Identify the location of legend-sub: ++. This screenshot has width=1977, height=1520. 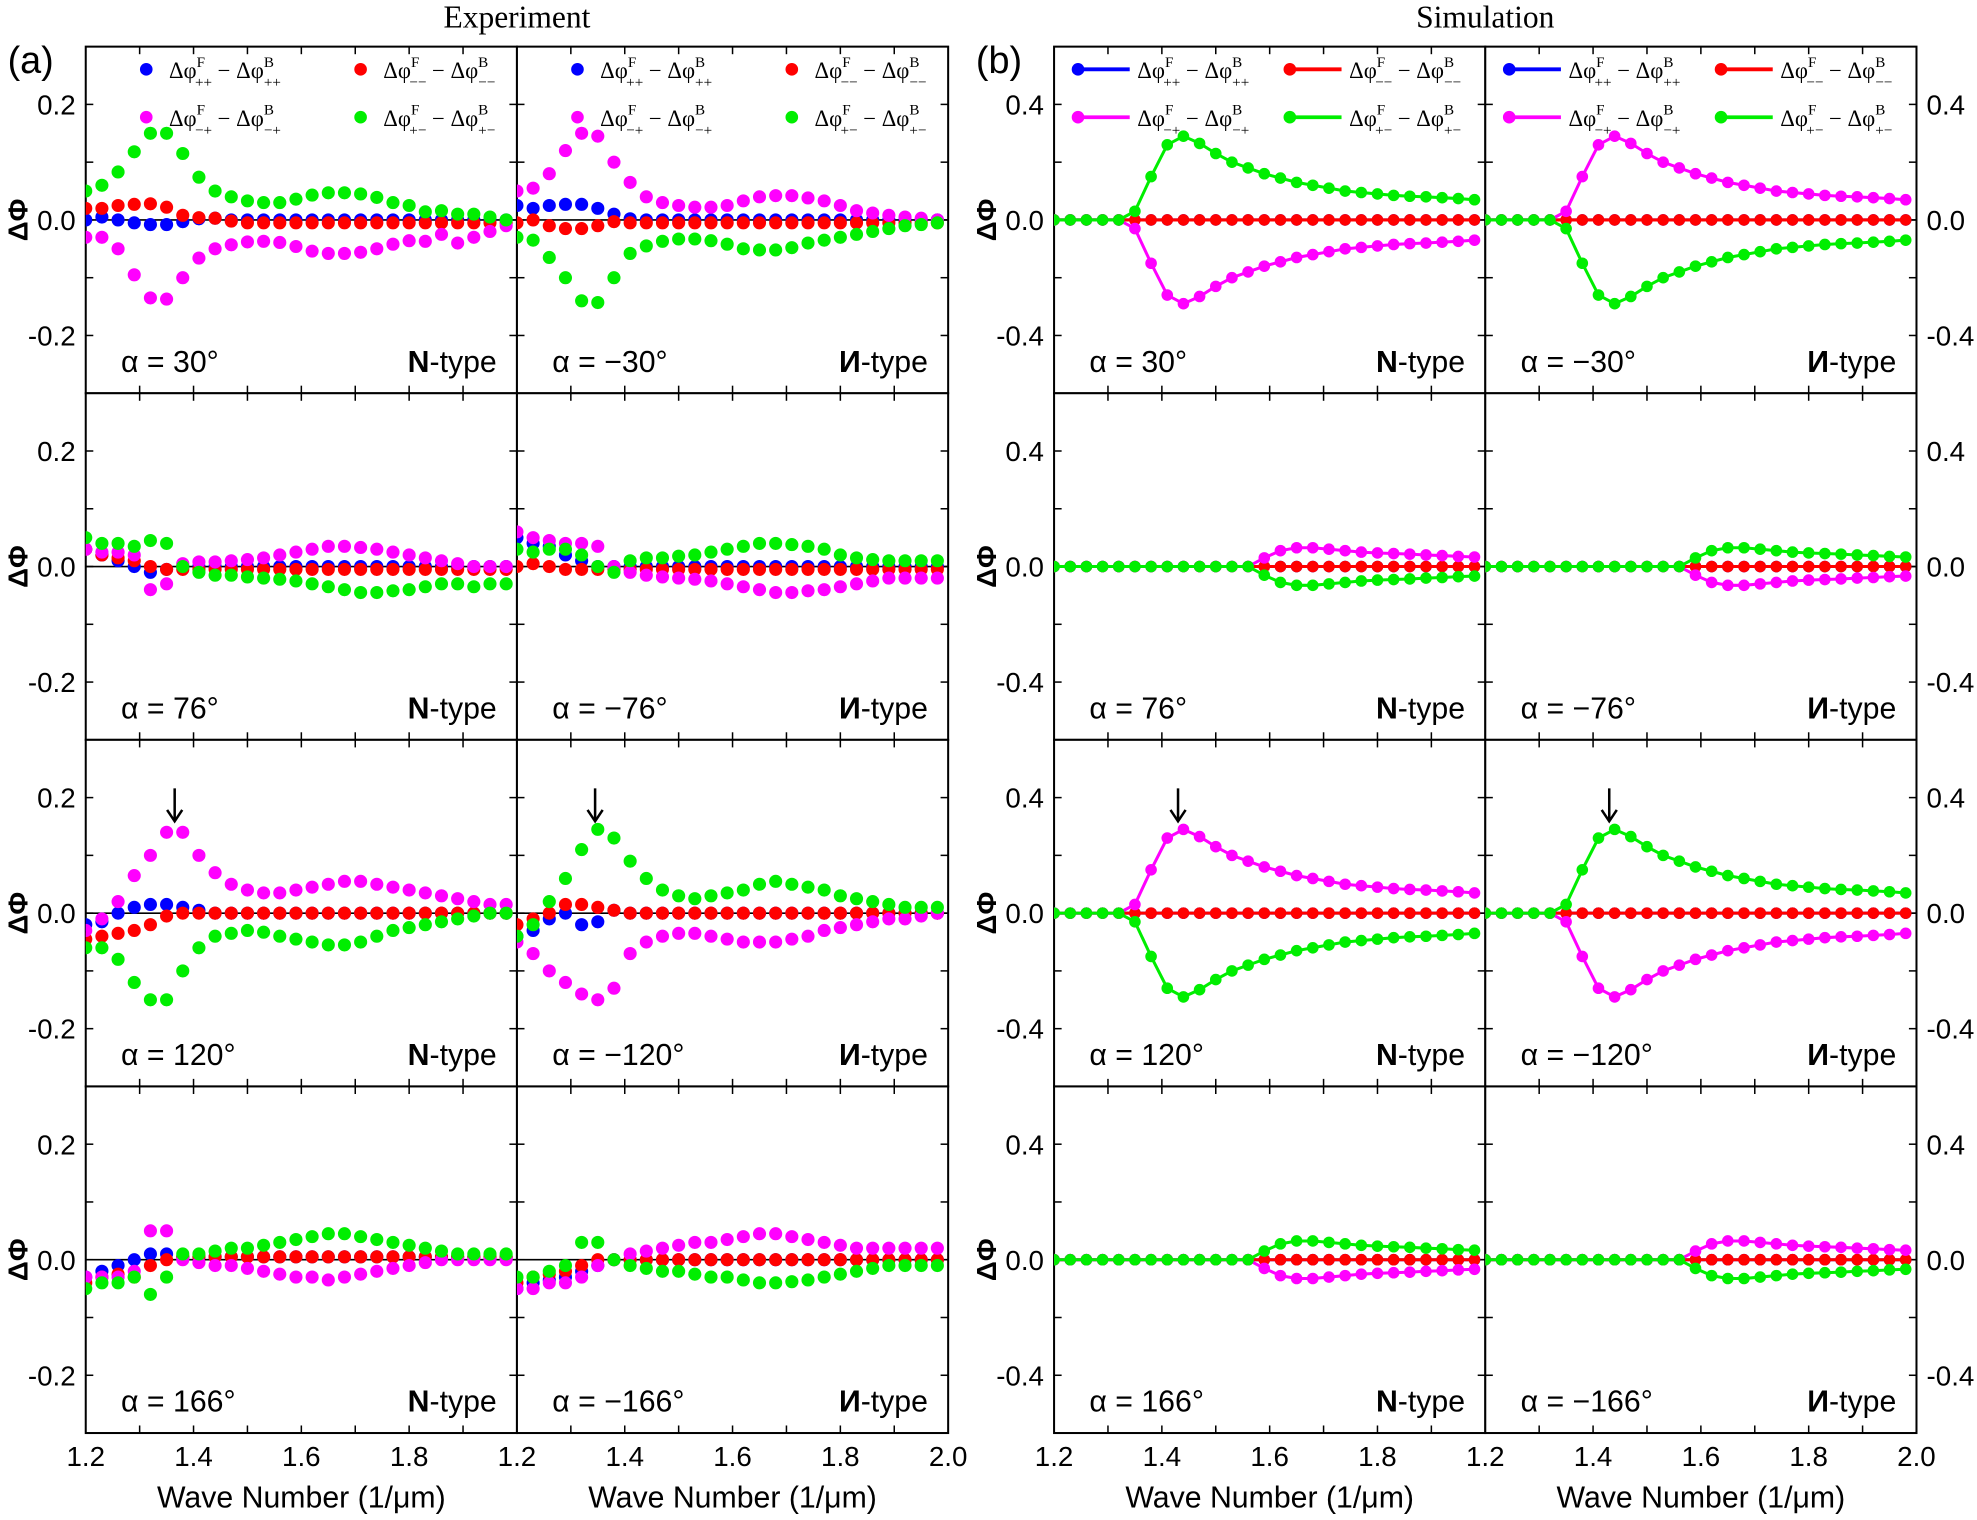
(1171, 83).